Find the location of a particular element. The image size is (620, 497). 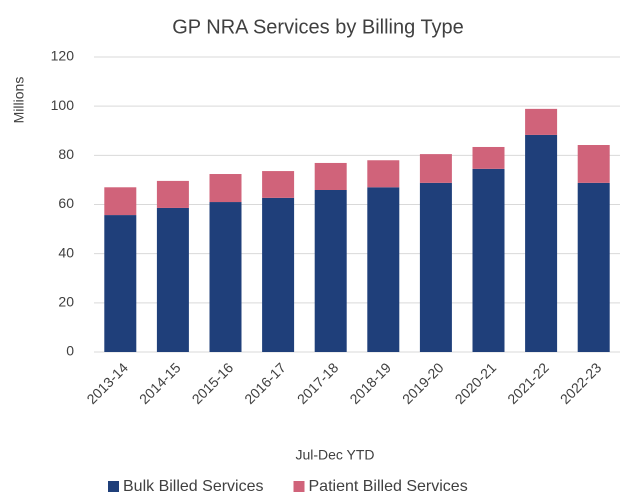

y-axis-label: Millions is located at coordinates (19, 100).